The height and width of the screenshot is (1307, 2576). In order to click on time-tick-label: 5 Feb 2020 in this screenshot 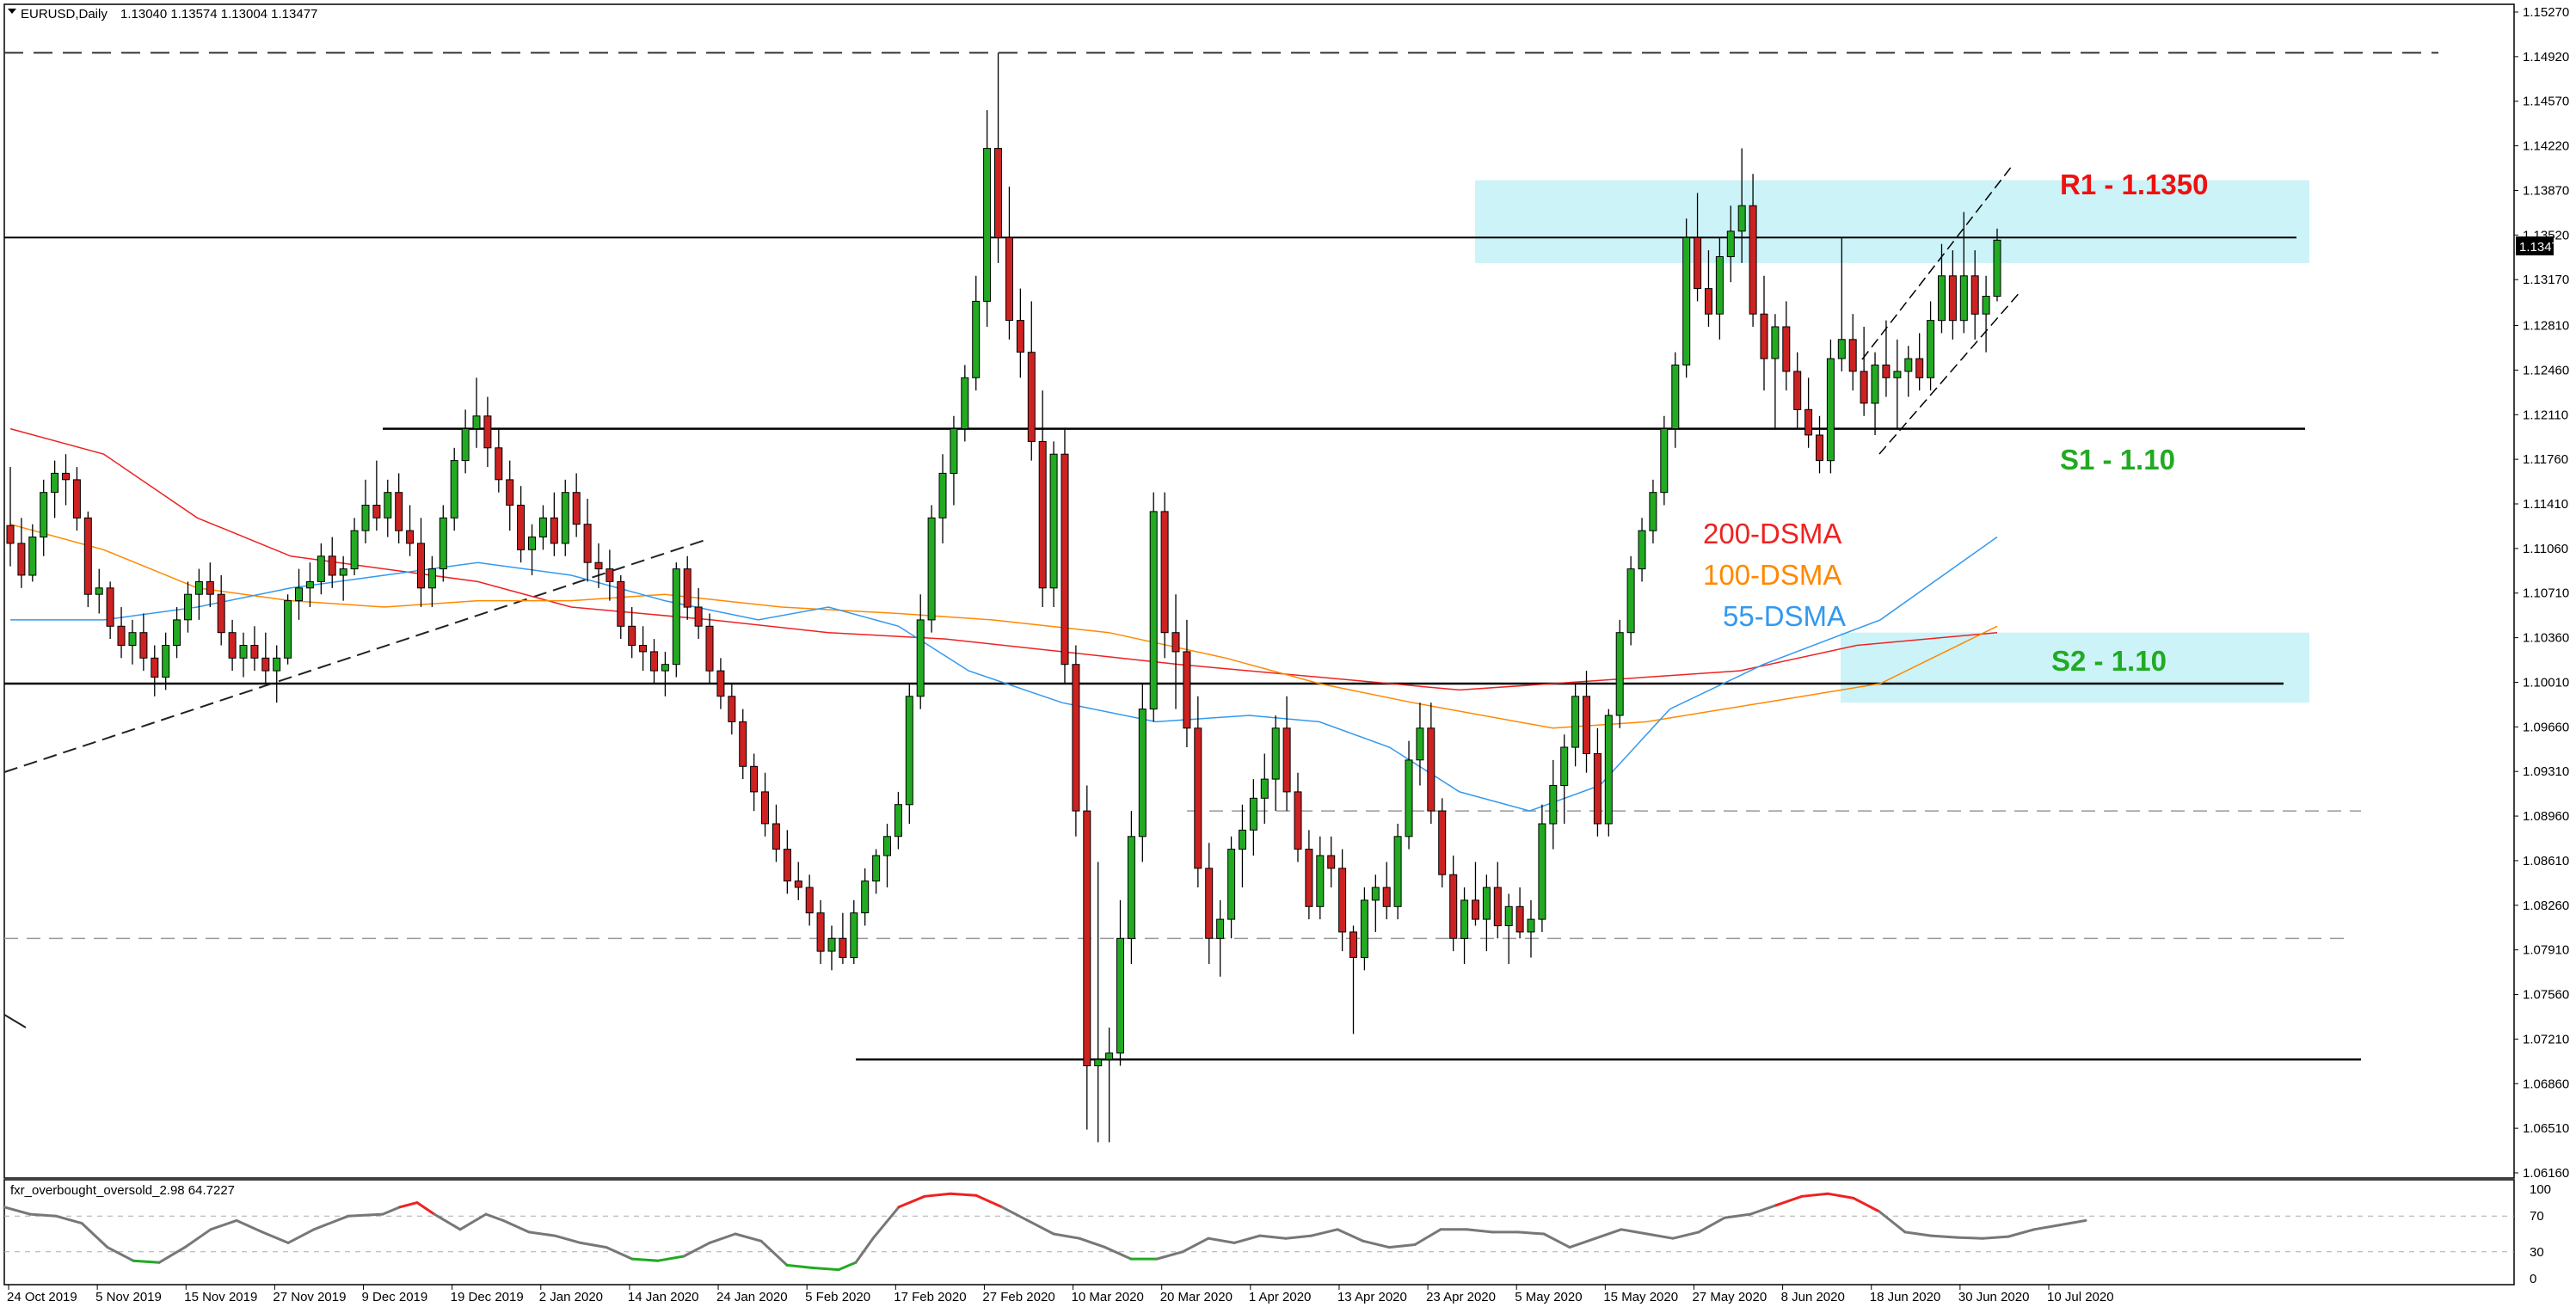, I will do `click(837, 1297)`.